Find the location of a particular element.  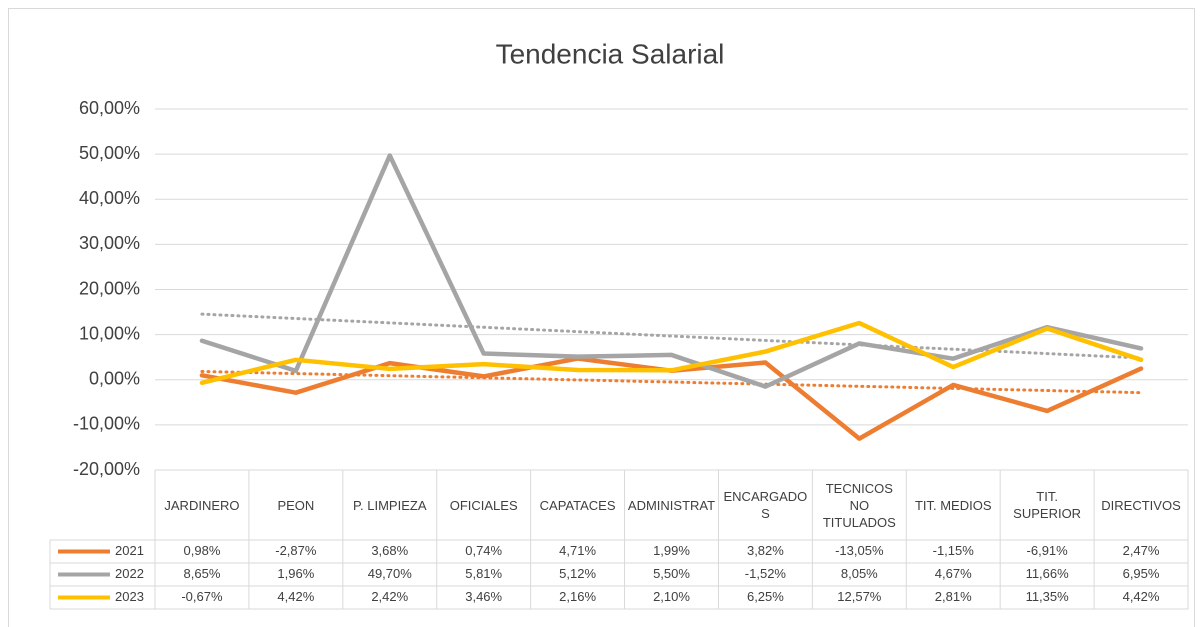

data-label: 12,57% is located at coordinates (859, 596).